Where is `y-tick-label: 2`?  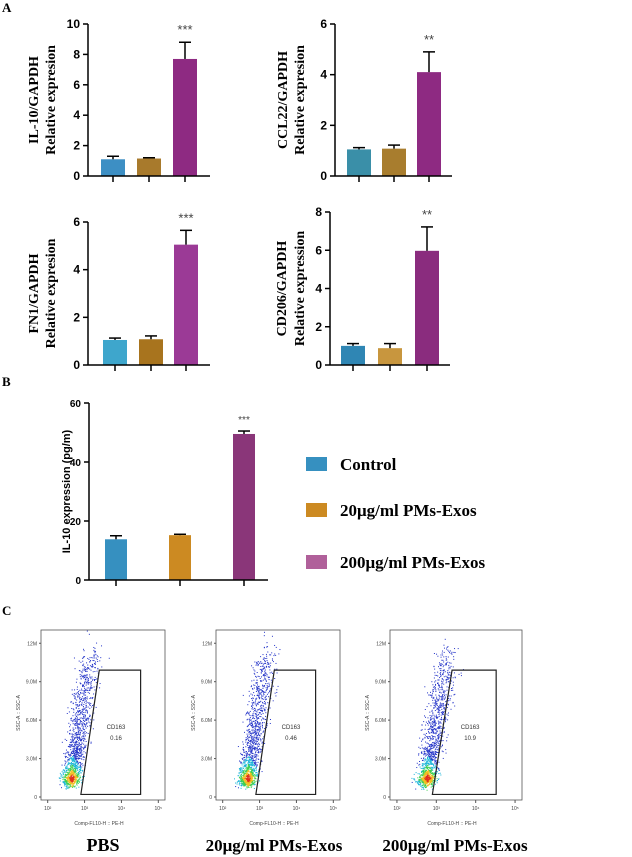
y-tick-label: 2 is located at coordinates (318, 327).